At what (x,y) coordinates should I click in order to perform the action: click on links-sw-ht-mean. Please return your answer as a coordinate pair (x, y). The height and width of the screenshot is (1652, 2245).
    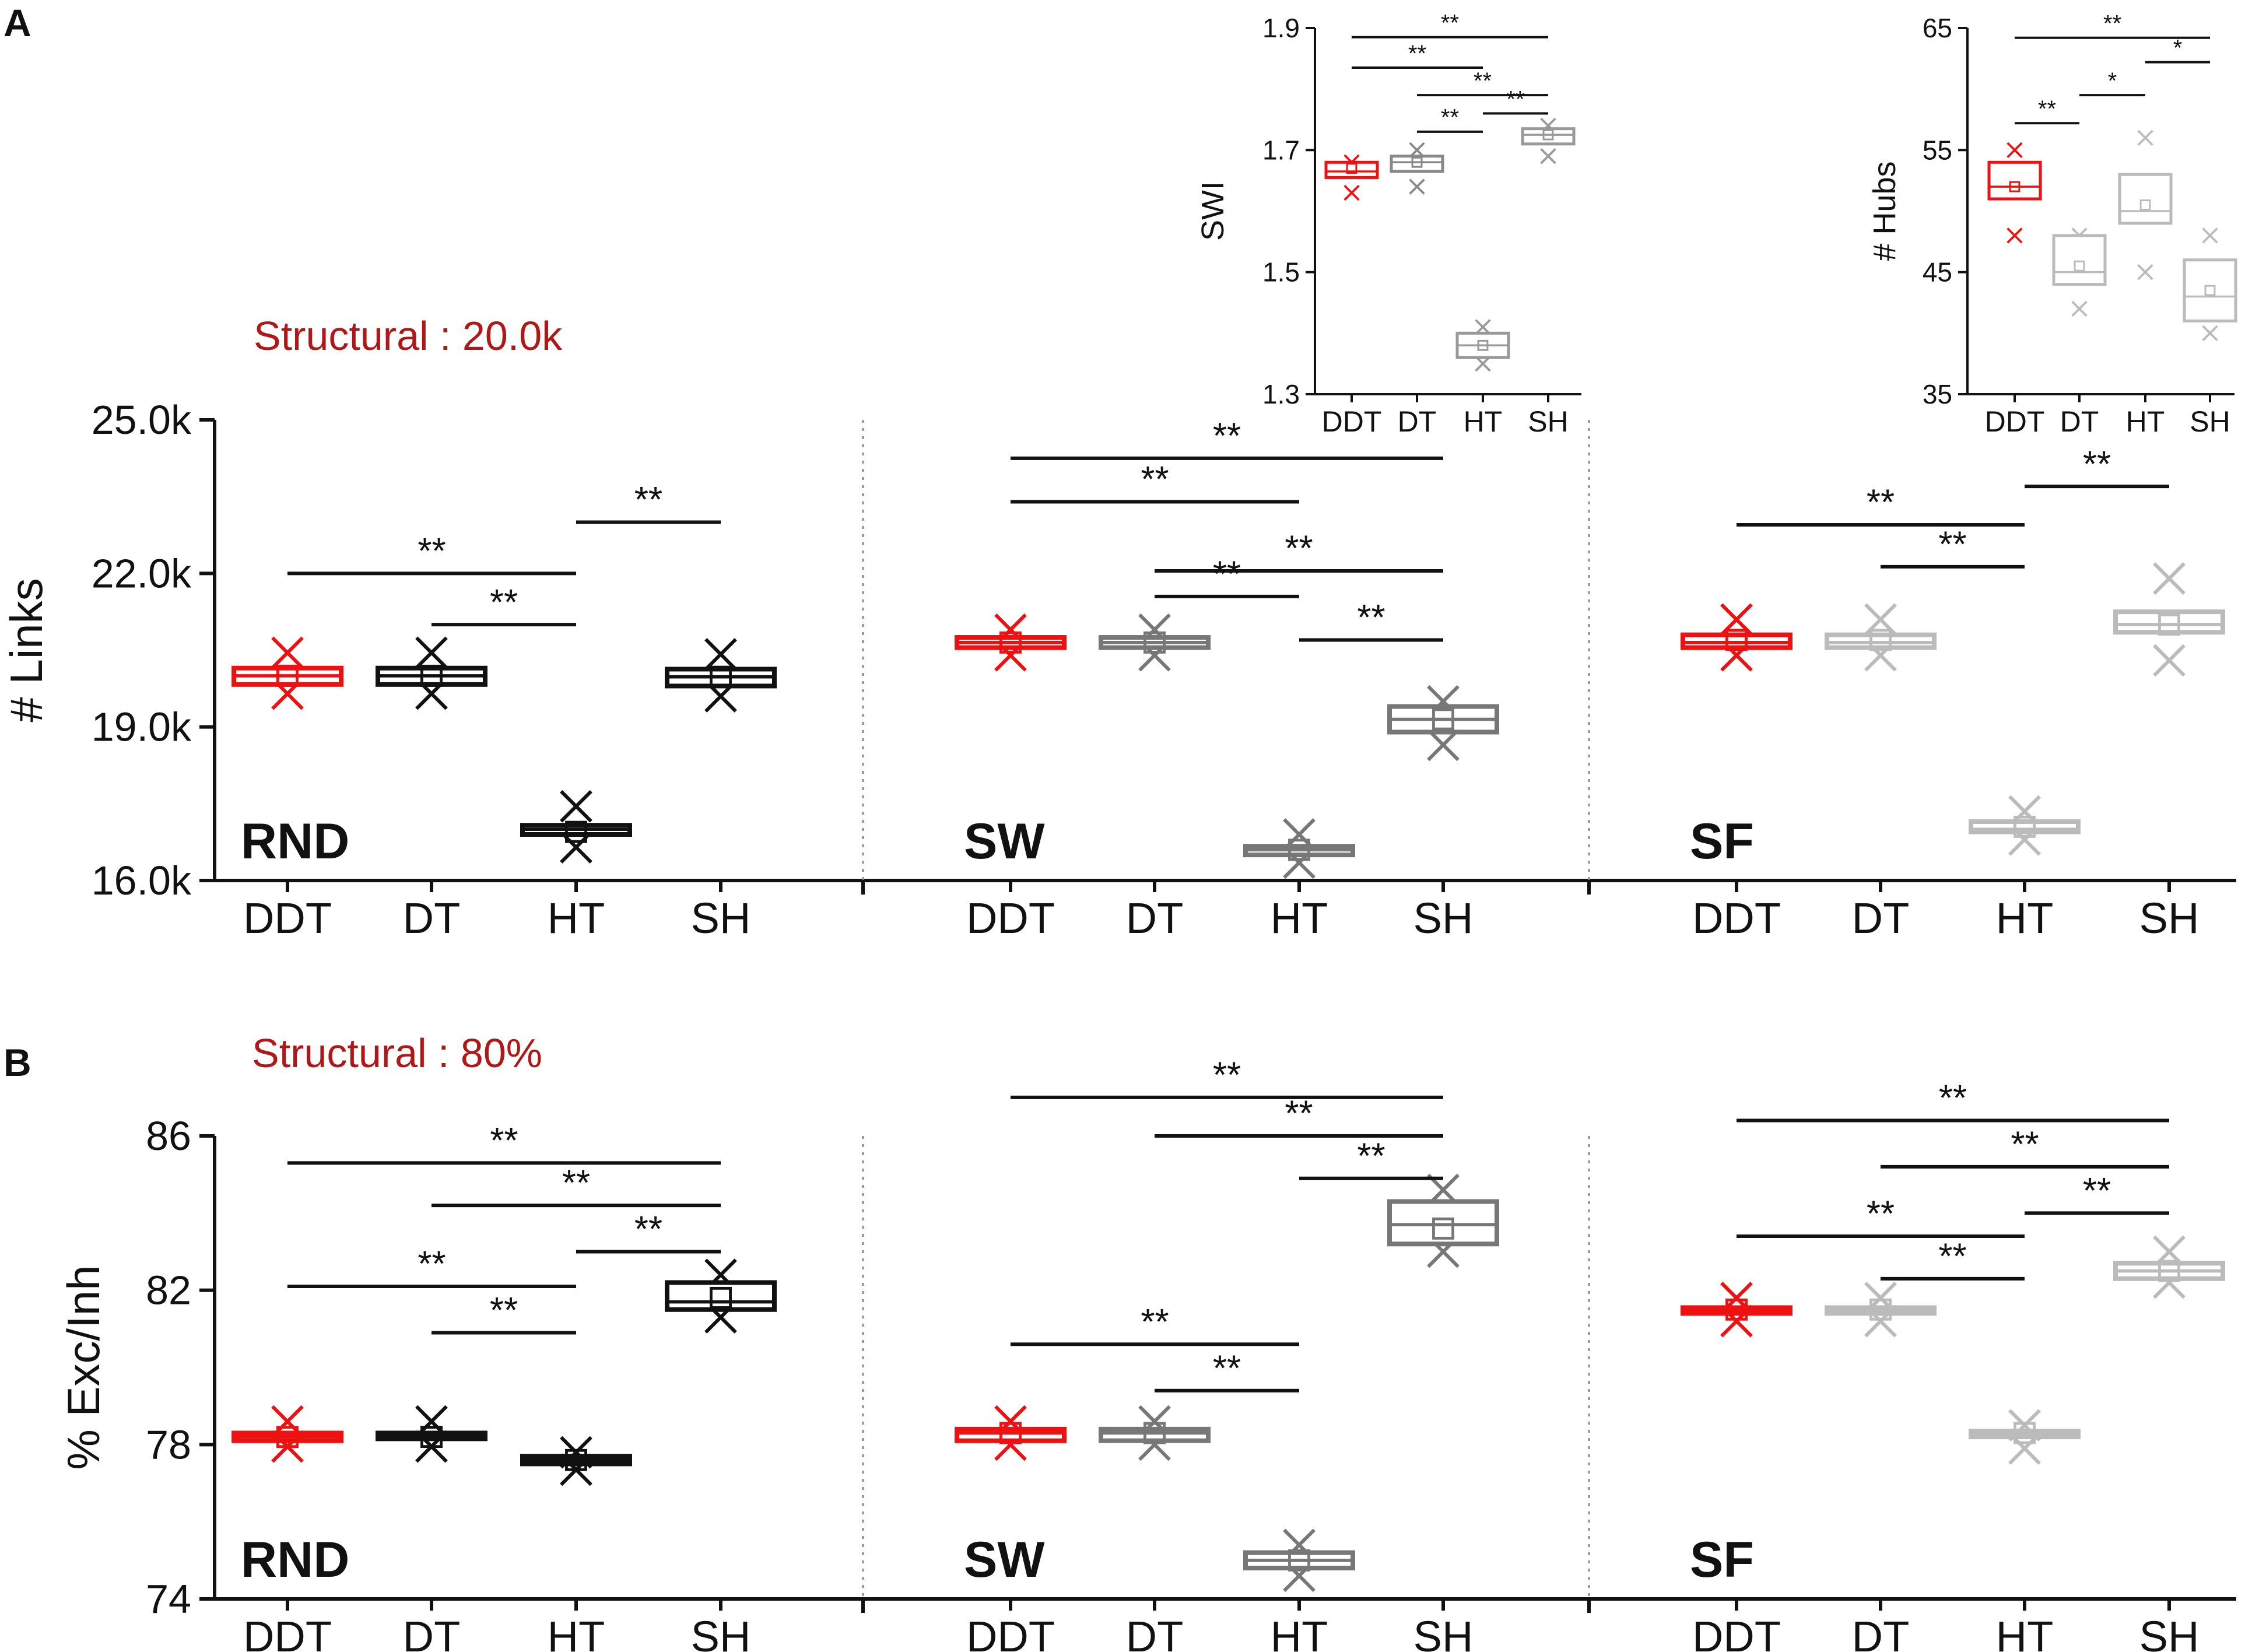
    Looking at the image, I should click on (1299, 850).